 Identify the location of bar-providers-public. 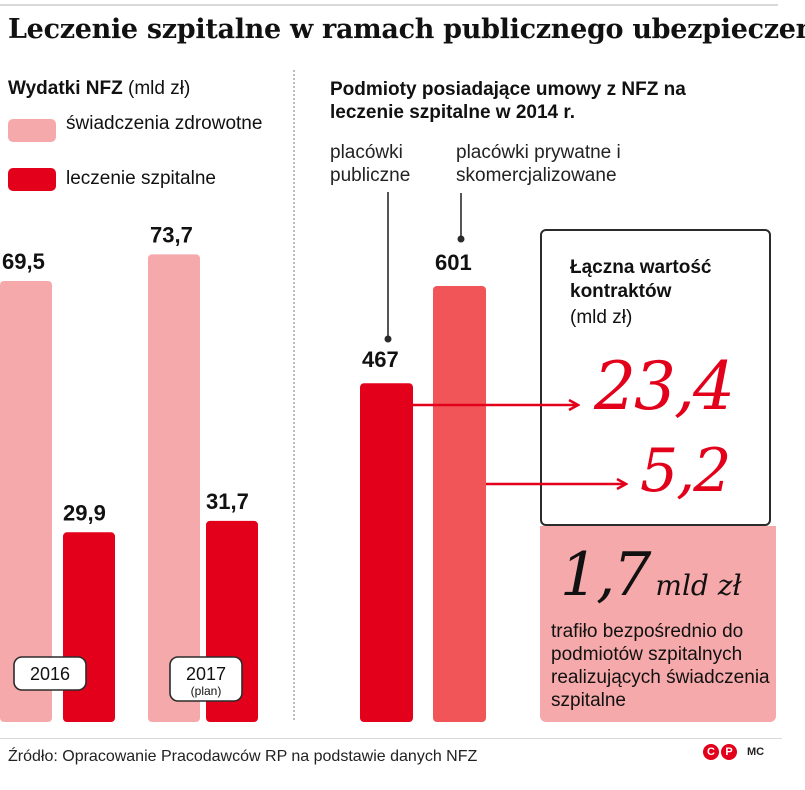
(386, 552).